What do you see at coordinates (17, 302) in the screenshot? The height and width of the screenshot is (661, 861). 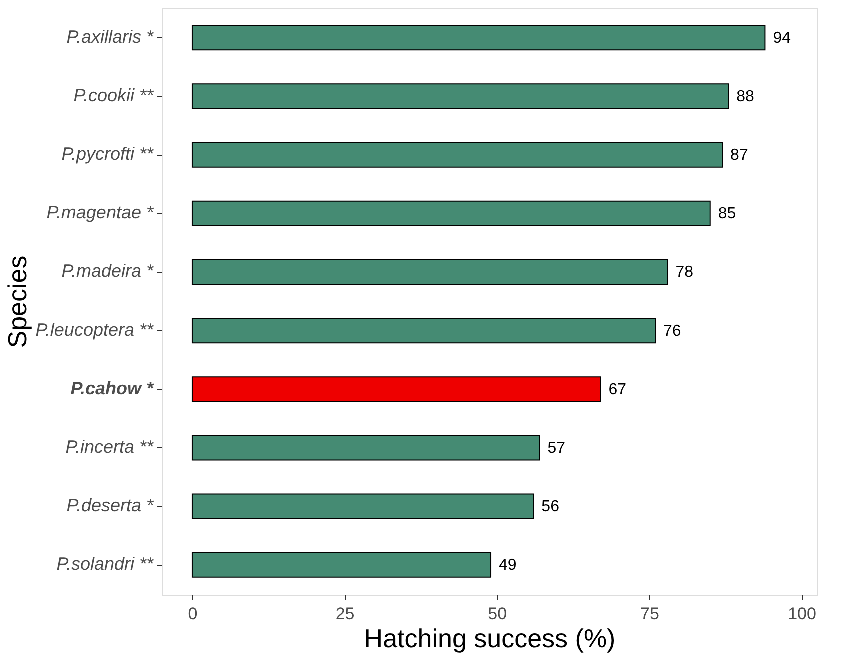 I see `y-axis-title: Species` at bounding box center [17, 302].